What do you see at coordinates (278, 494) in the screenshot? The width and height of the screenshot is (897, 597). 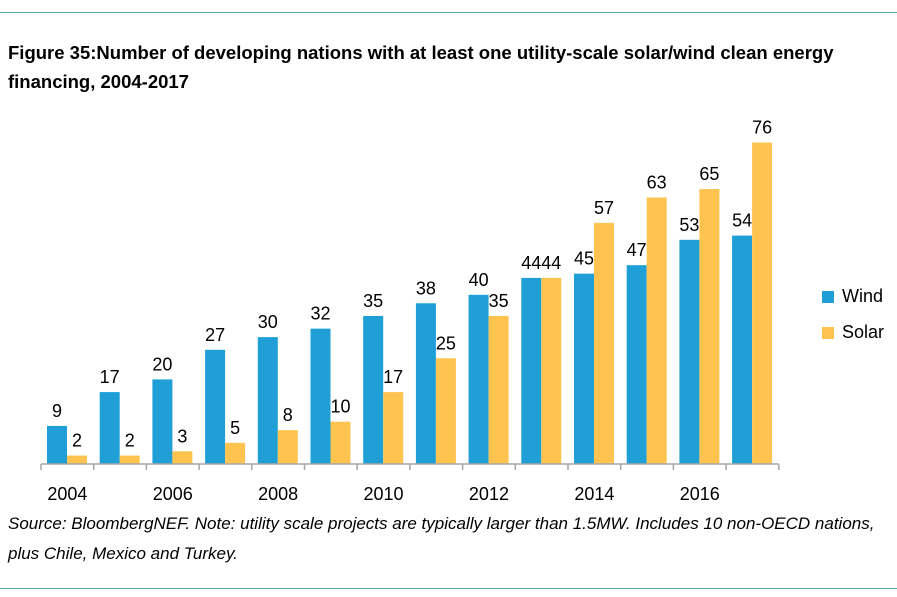 I see `x-tick-label-2008: 2008` at bounding box center [278, 494].